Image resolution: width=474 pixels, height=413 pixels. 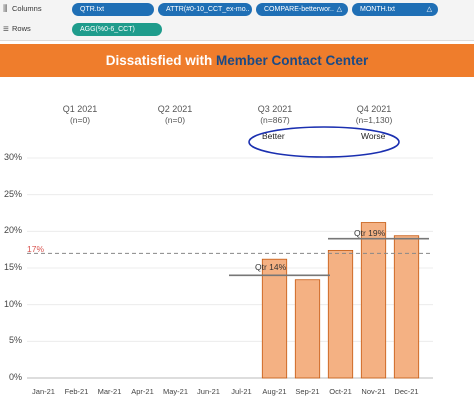 I want to click on x-tick-label: Mar-21, so click(x=109, y=391).